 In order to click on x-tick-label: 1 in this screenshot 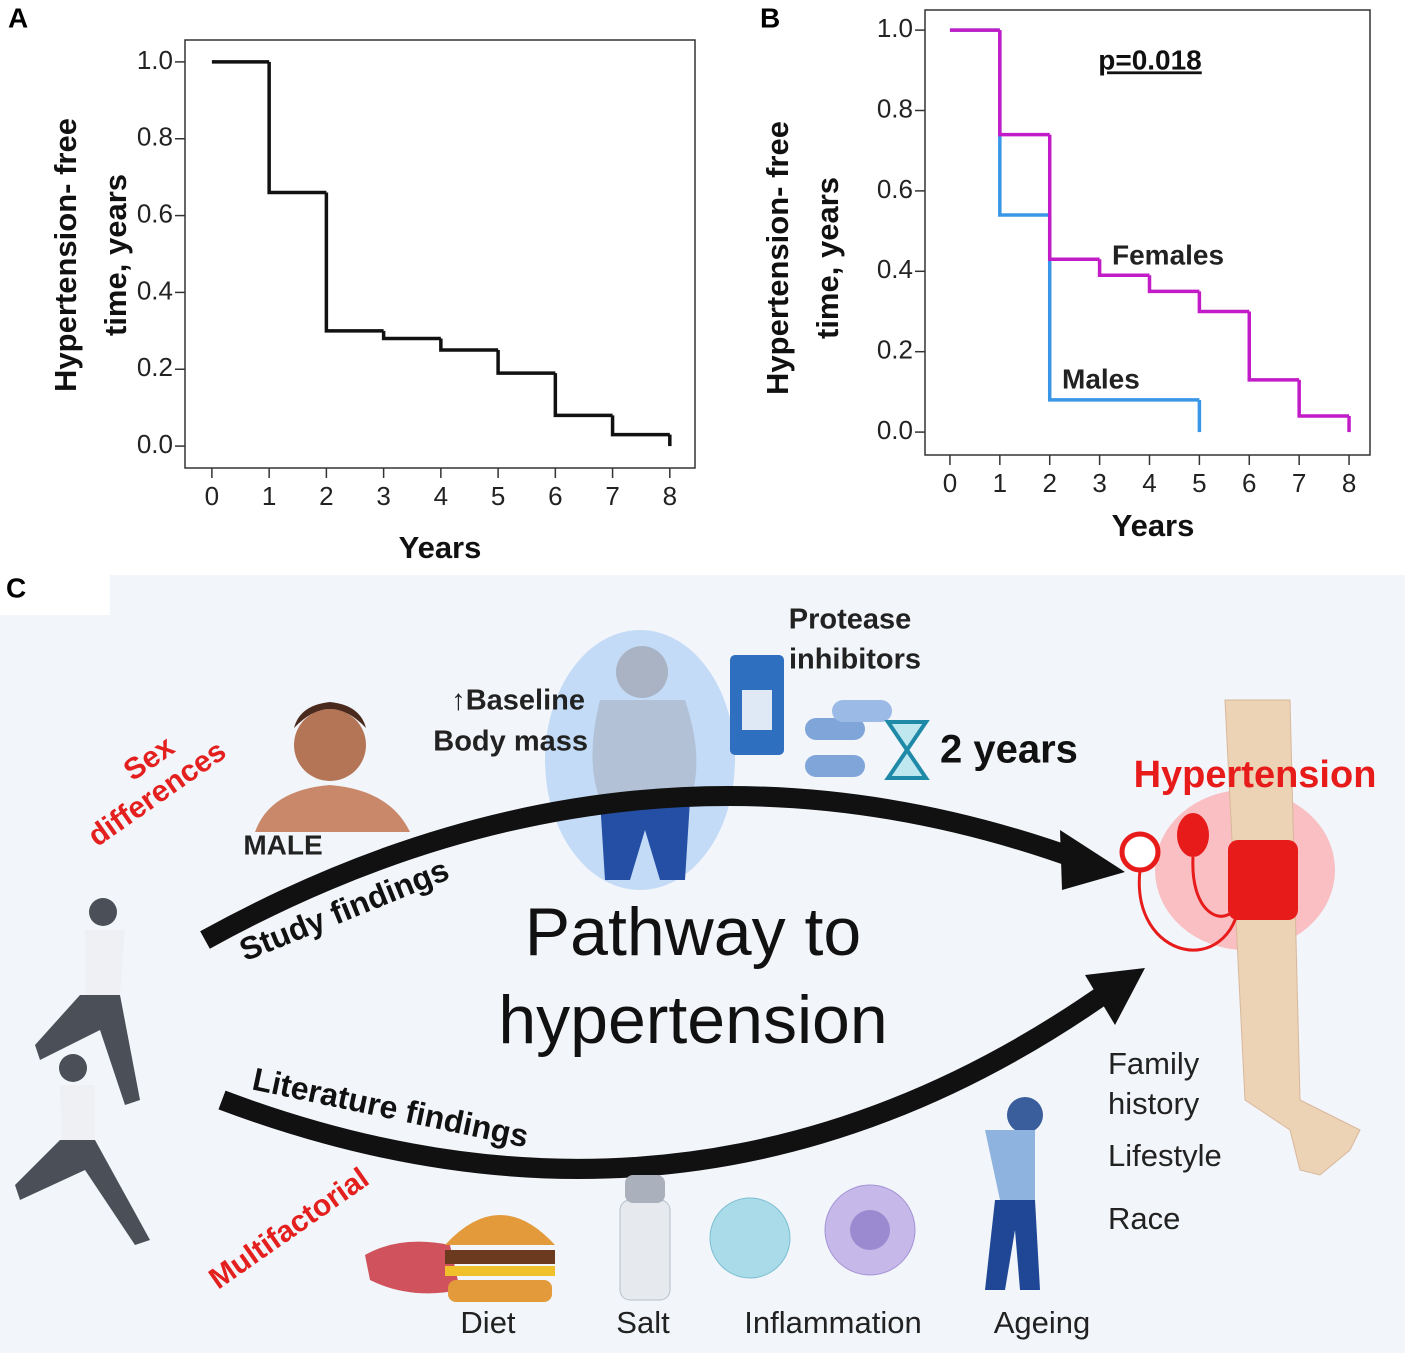, I will do `click(269, 496)`.